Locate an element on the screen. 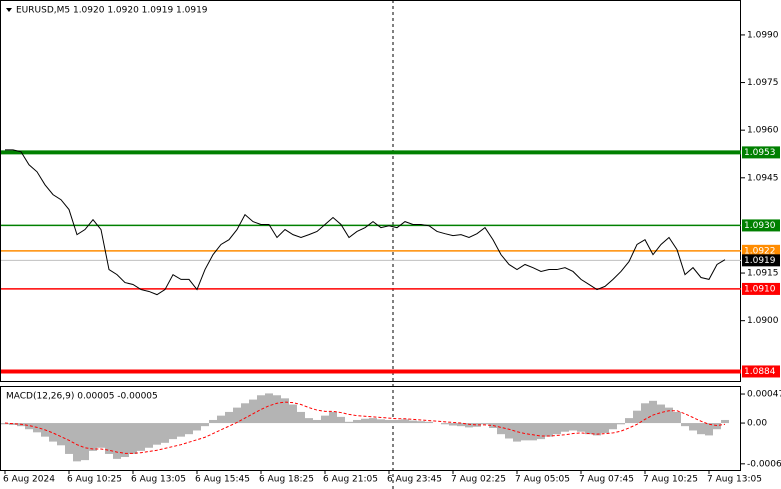  x-tick-label: 6 Aug 15:45 is located at coordinates (222, 480).